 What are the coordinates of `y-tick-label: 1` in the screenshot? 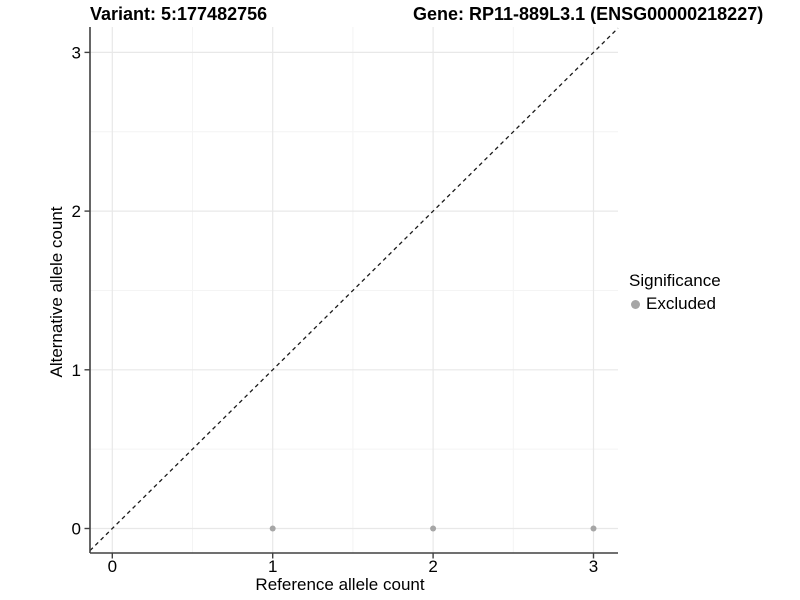 It's located at (76, 370).